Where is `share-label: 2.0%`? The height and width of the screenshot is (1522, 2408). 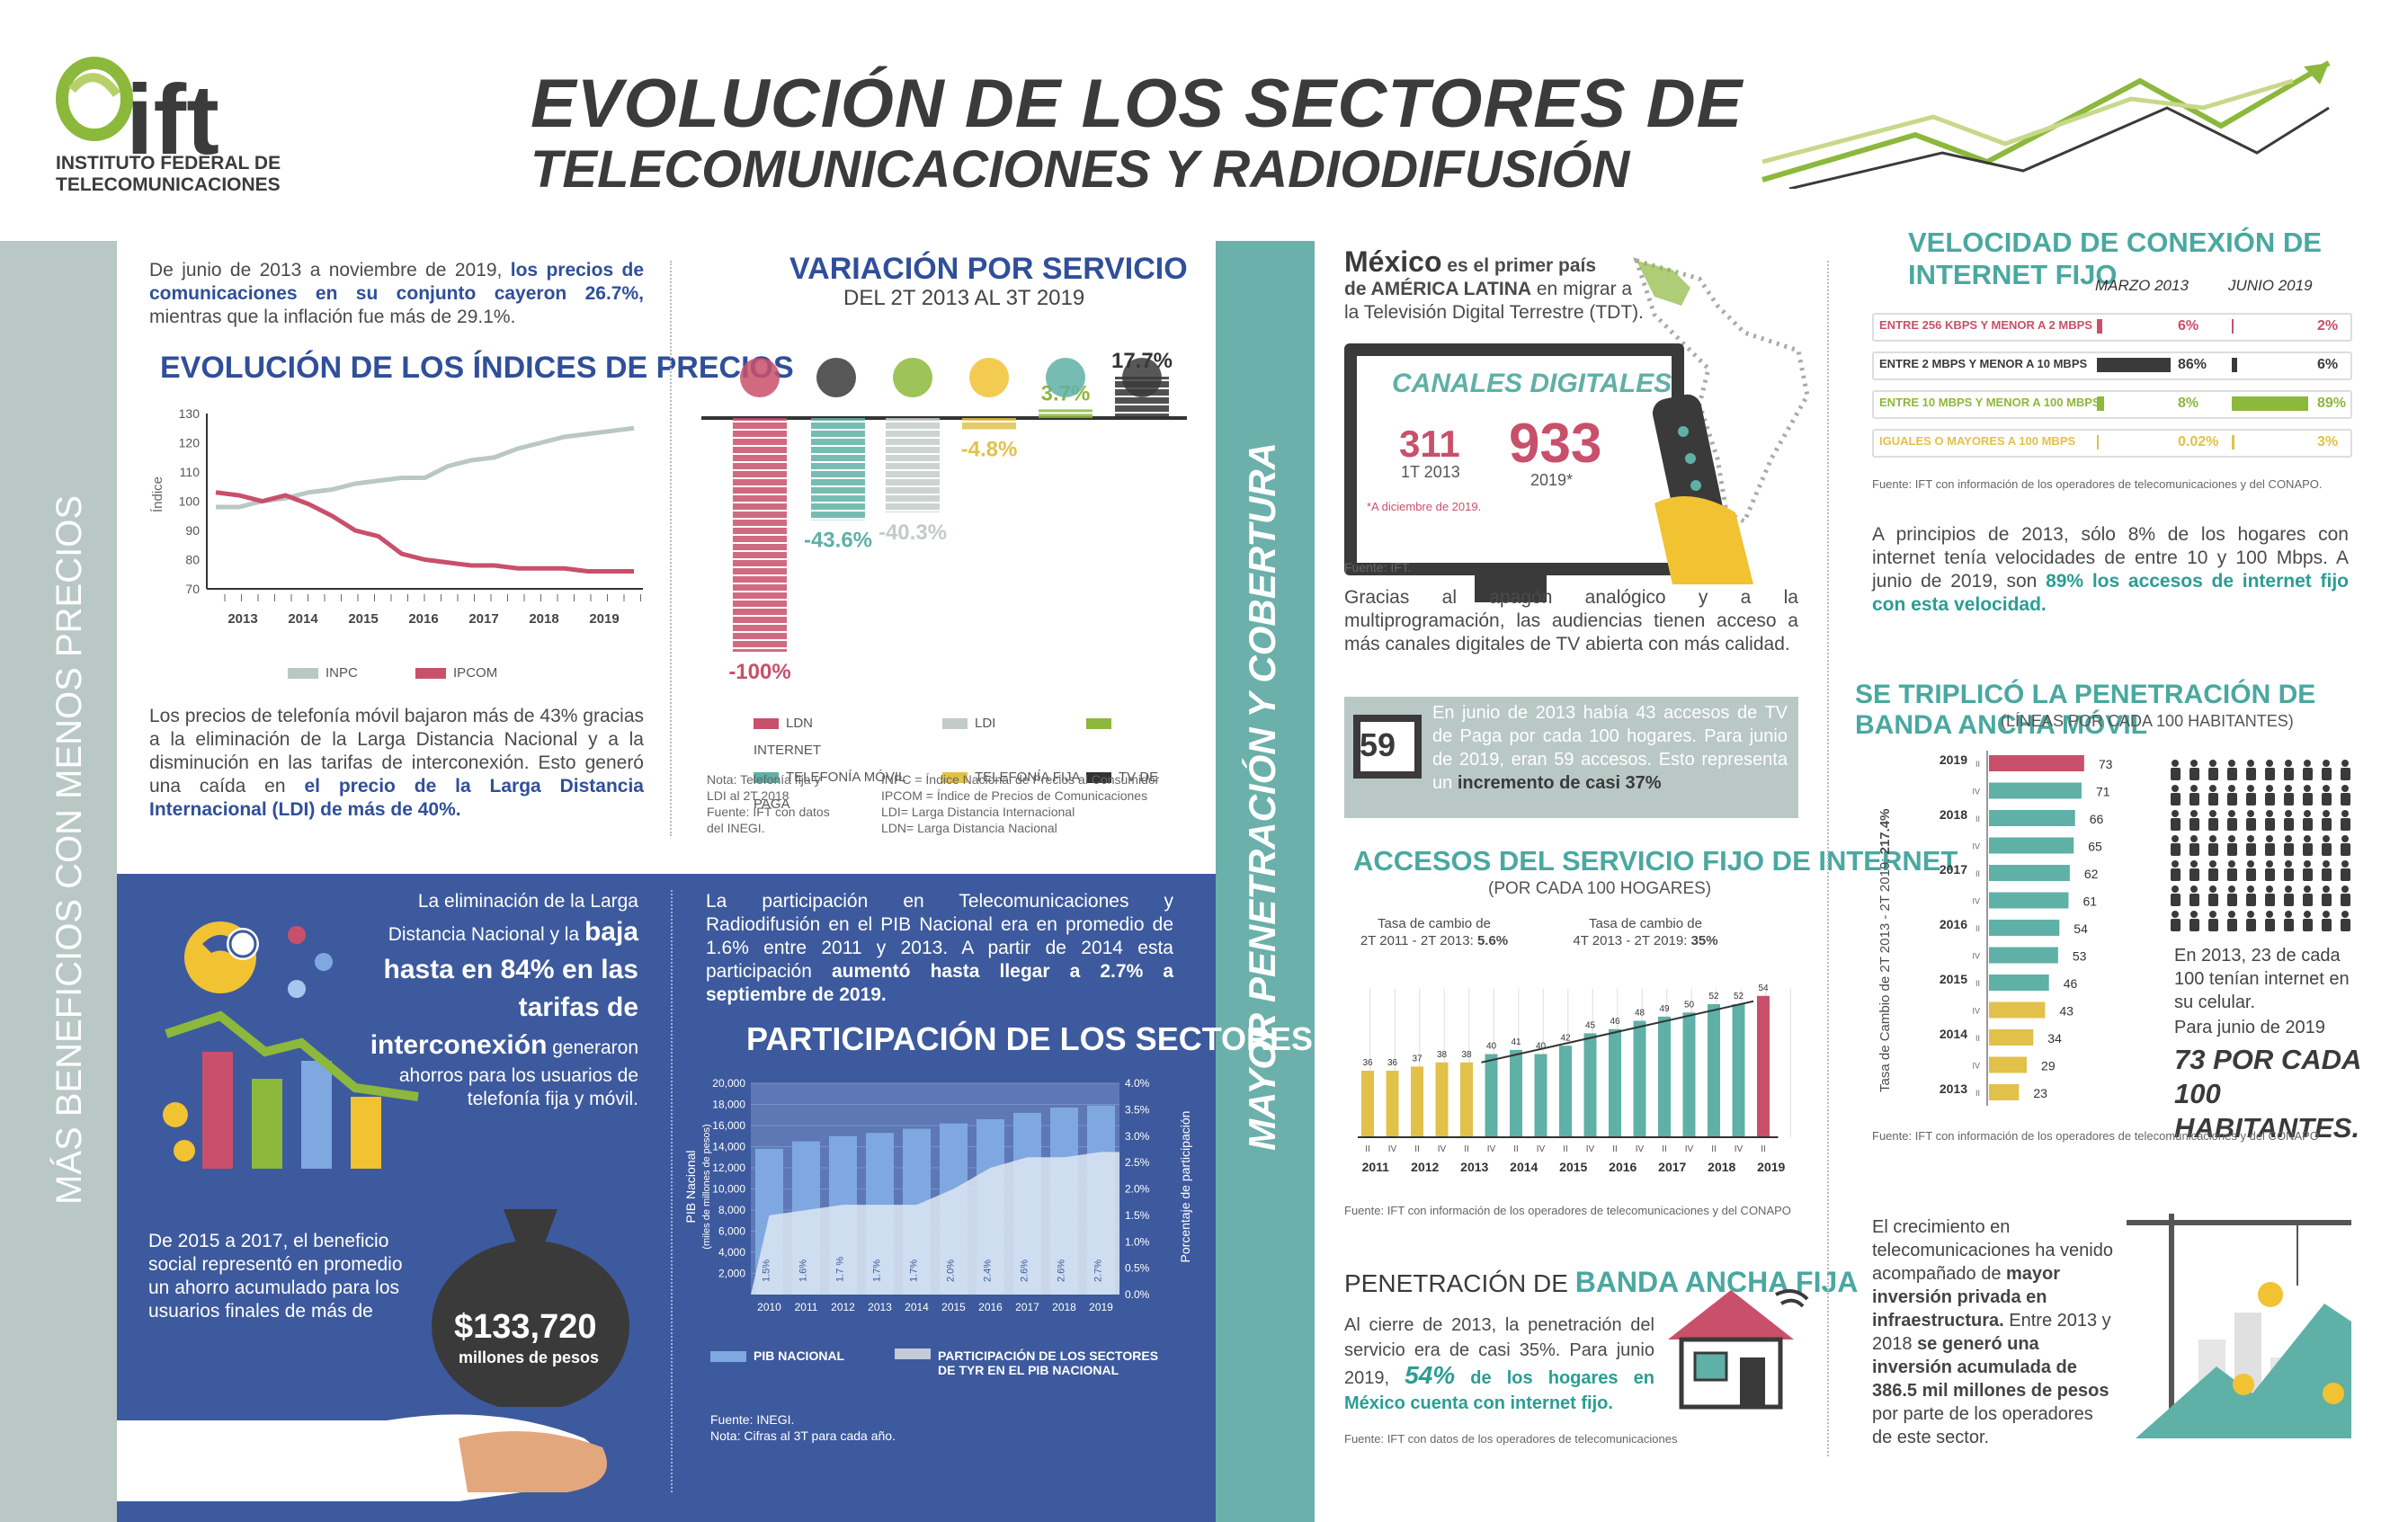 share-label: 2.0% is located at coordinates (951, 1270).